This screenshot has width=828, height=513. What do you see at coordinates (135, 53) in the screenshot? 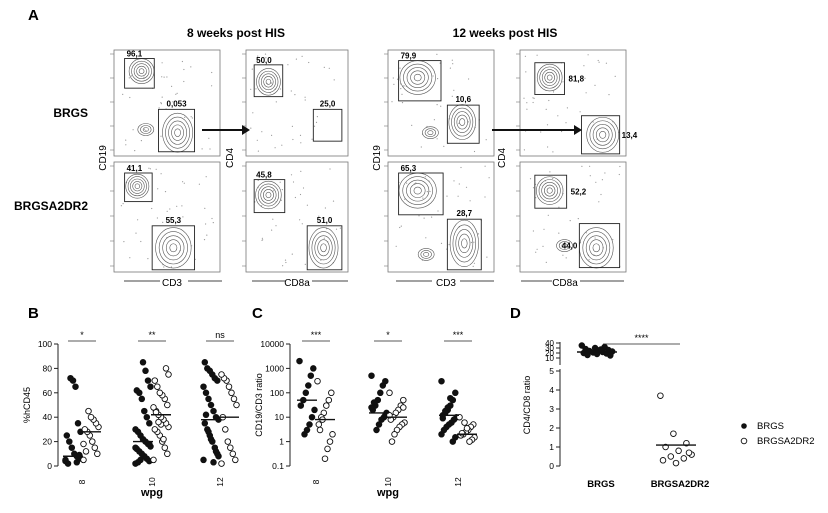
I see `gate-percentage: 96,1` at bounding box center [135, 53].